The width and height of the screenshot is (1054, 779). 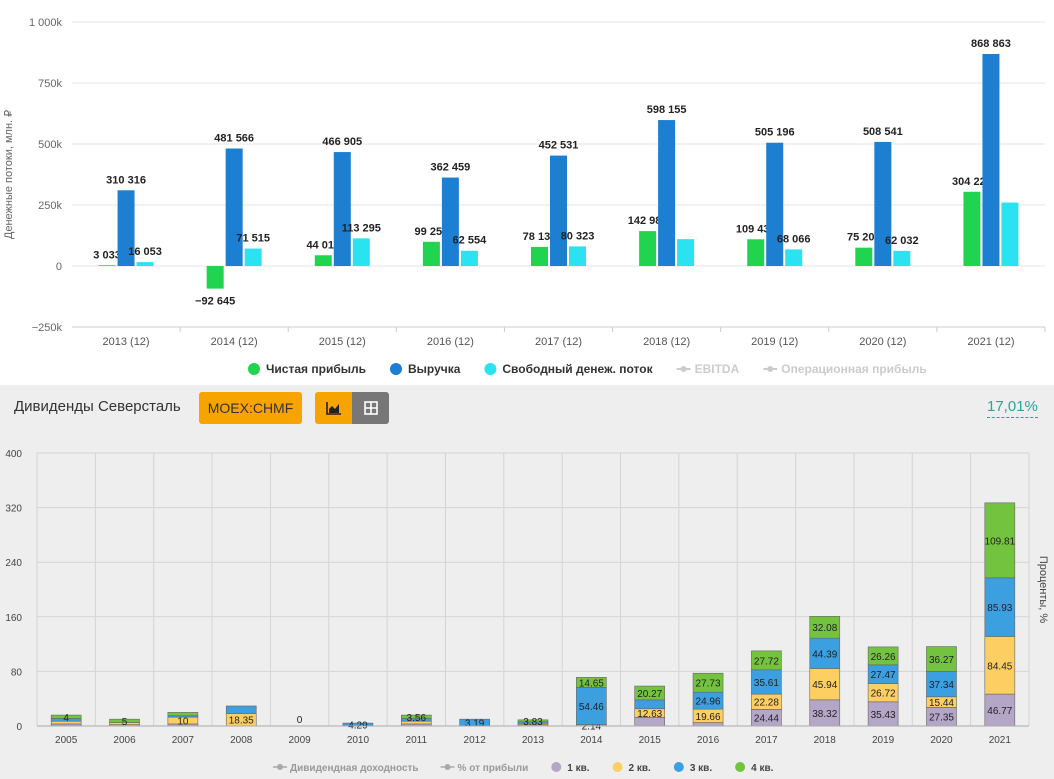 What do you see at coordinates (47, 328) in the screenshot?
I see `y-tick-label: −250k` at bounding box center [47, 328].